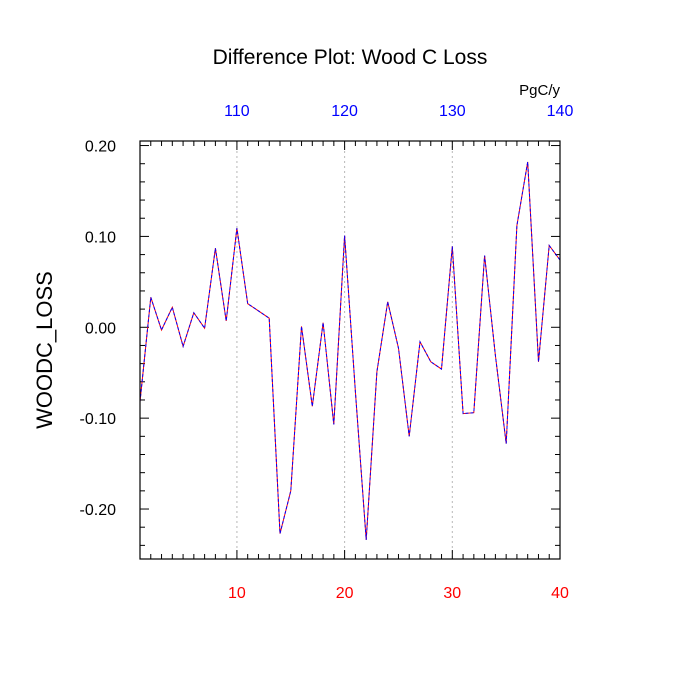 Image resolution: width=700 pixels, height=700 pixels. I want to click on y-tick-label: 0.00, so click(100, 328).